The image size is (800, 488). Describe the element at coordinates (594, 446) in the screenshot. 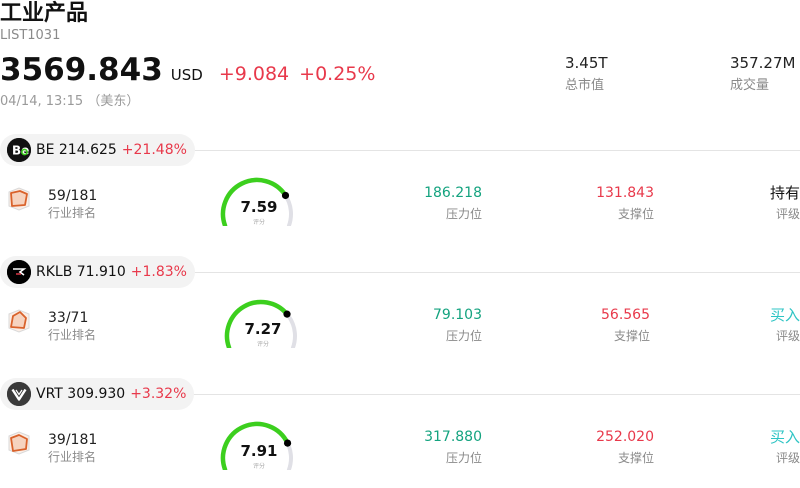

I see `support-metric: 252.020 支撑位` at that location.